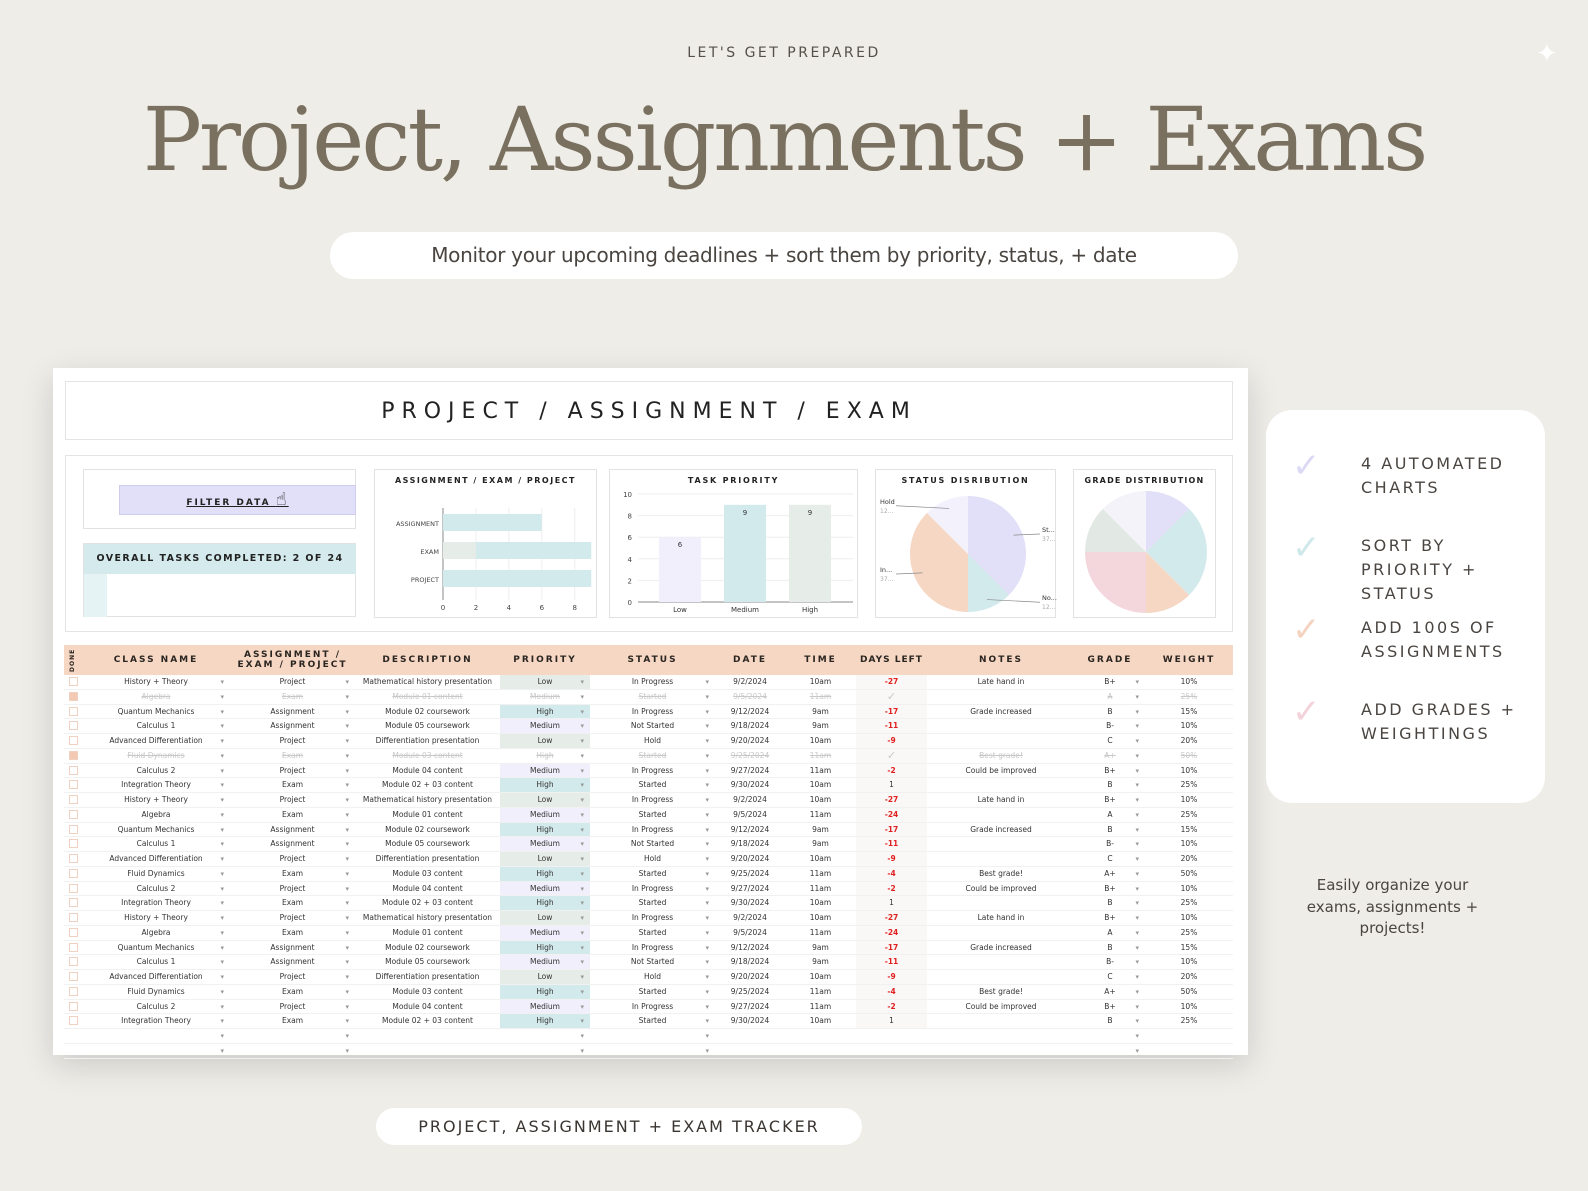 The width and height of the screenshot is (1588, 1191). Describe the element at coordinates (427, 660) in the screenshot. I see `column-header: DESCRIPTION` at that location.